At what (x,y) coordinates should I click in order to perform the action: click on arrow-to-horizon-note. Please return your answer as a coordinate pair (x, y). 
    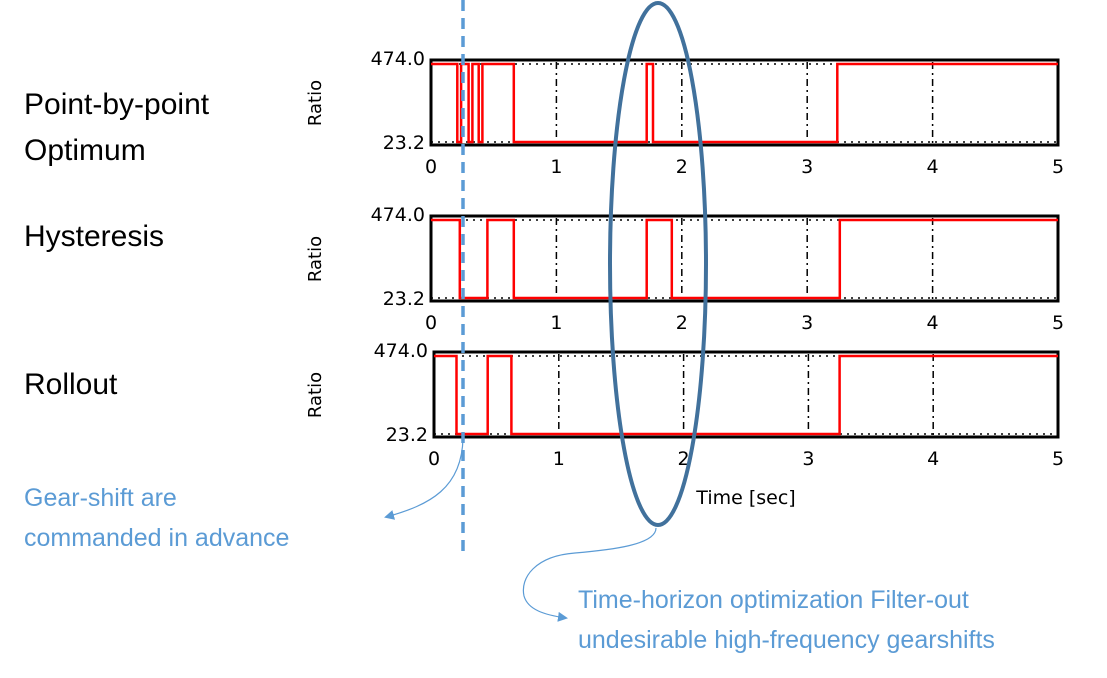
    Looking at the image, I should click on (589, 574).